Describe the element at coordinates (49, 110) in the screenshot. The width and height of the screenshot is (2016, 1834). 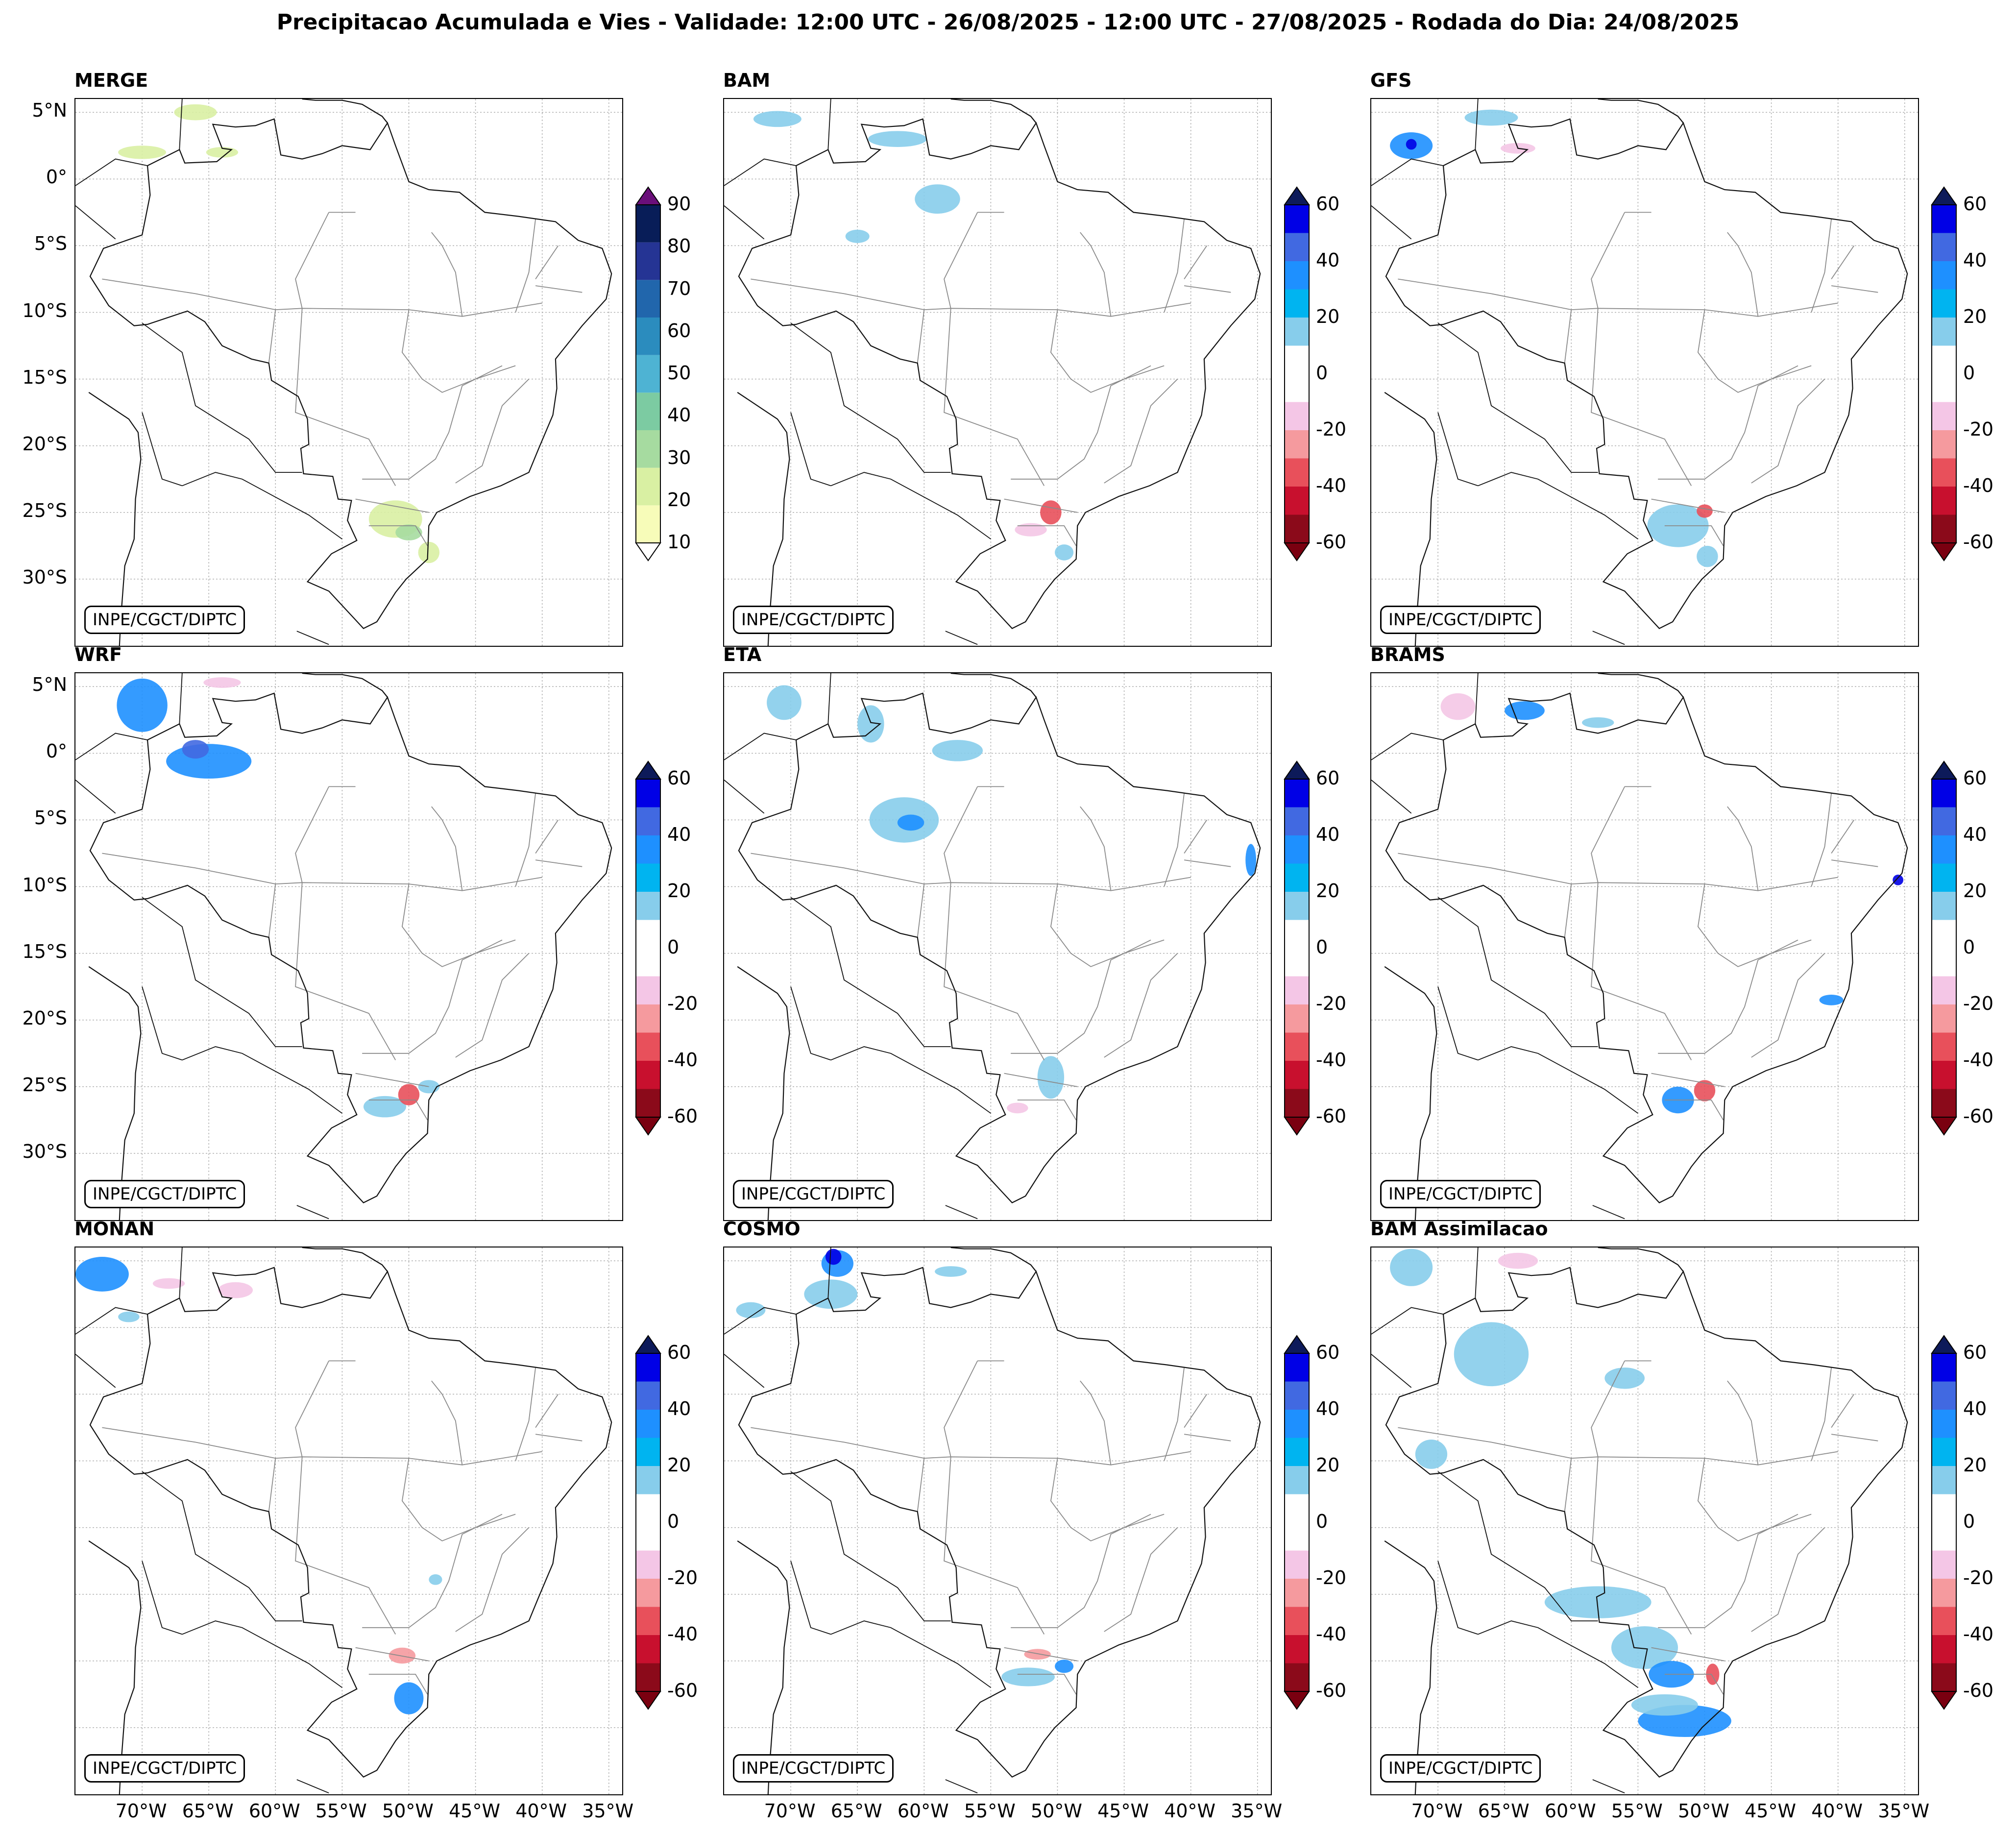
I see `lat-tick-label: 5°N` at that location.